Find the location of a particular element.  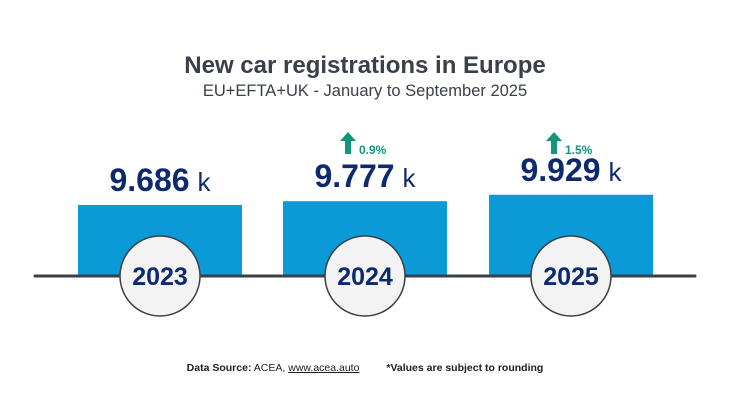

rounding-note: *Values are subject to rounding is located at coordinates (465, 368).